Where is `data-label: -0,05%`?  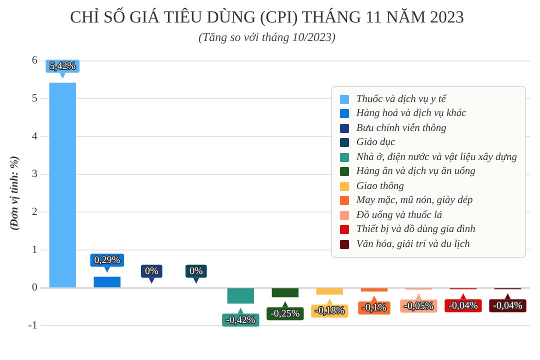 data-label: -0,05% is located at coordinates (419, 306).